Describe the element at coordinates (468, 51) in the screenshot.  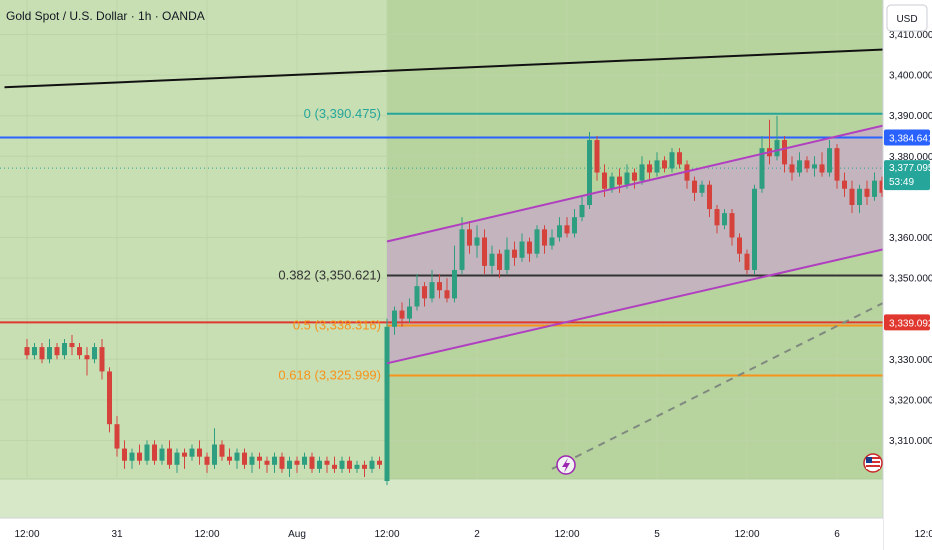
I see `resistance-trendline` at that location.